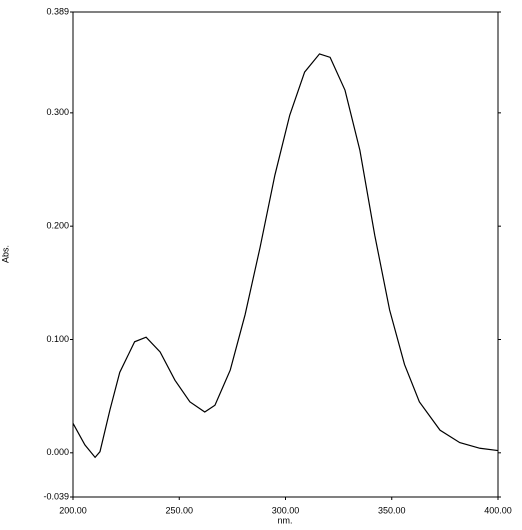  Describe the element at coordinates (284, 520) in the screenshot. I see `x-axis-label: nm.` at that location.